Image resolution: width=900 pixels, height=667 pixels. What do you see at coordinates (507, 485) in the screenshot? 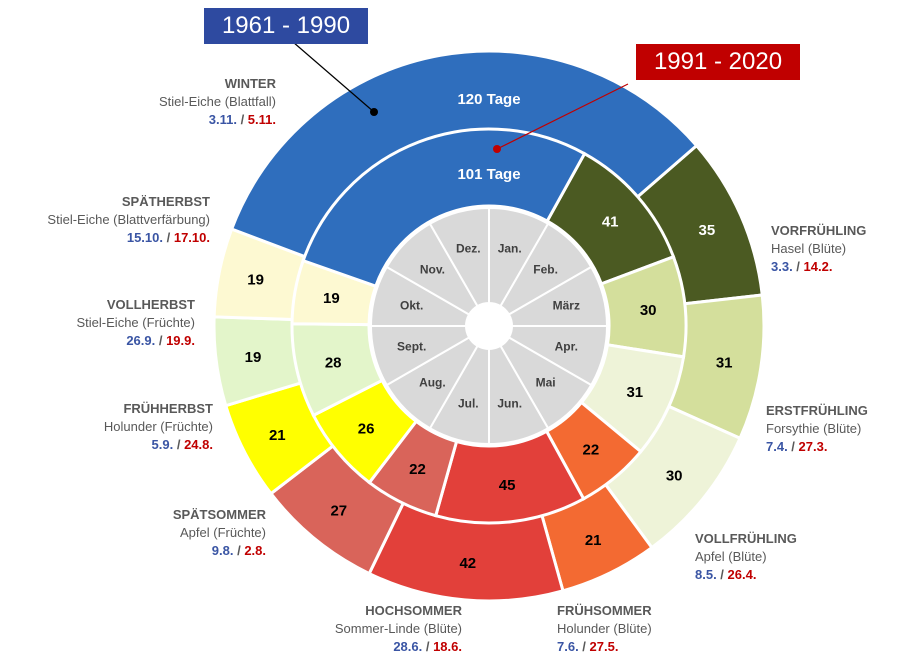
I see `inner-value-hochsommer: 45` at bounding box center [507, 485].